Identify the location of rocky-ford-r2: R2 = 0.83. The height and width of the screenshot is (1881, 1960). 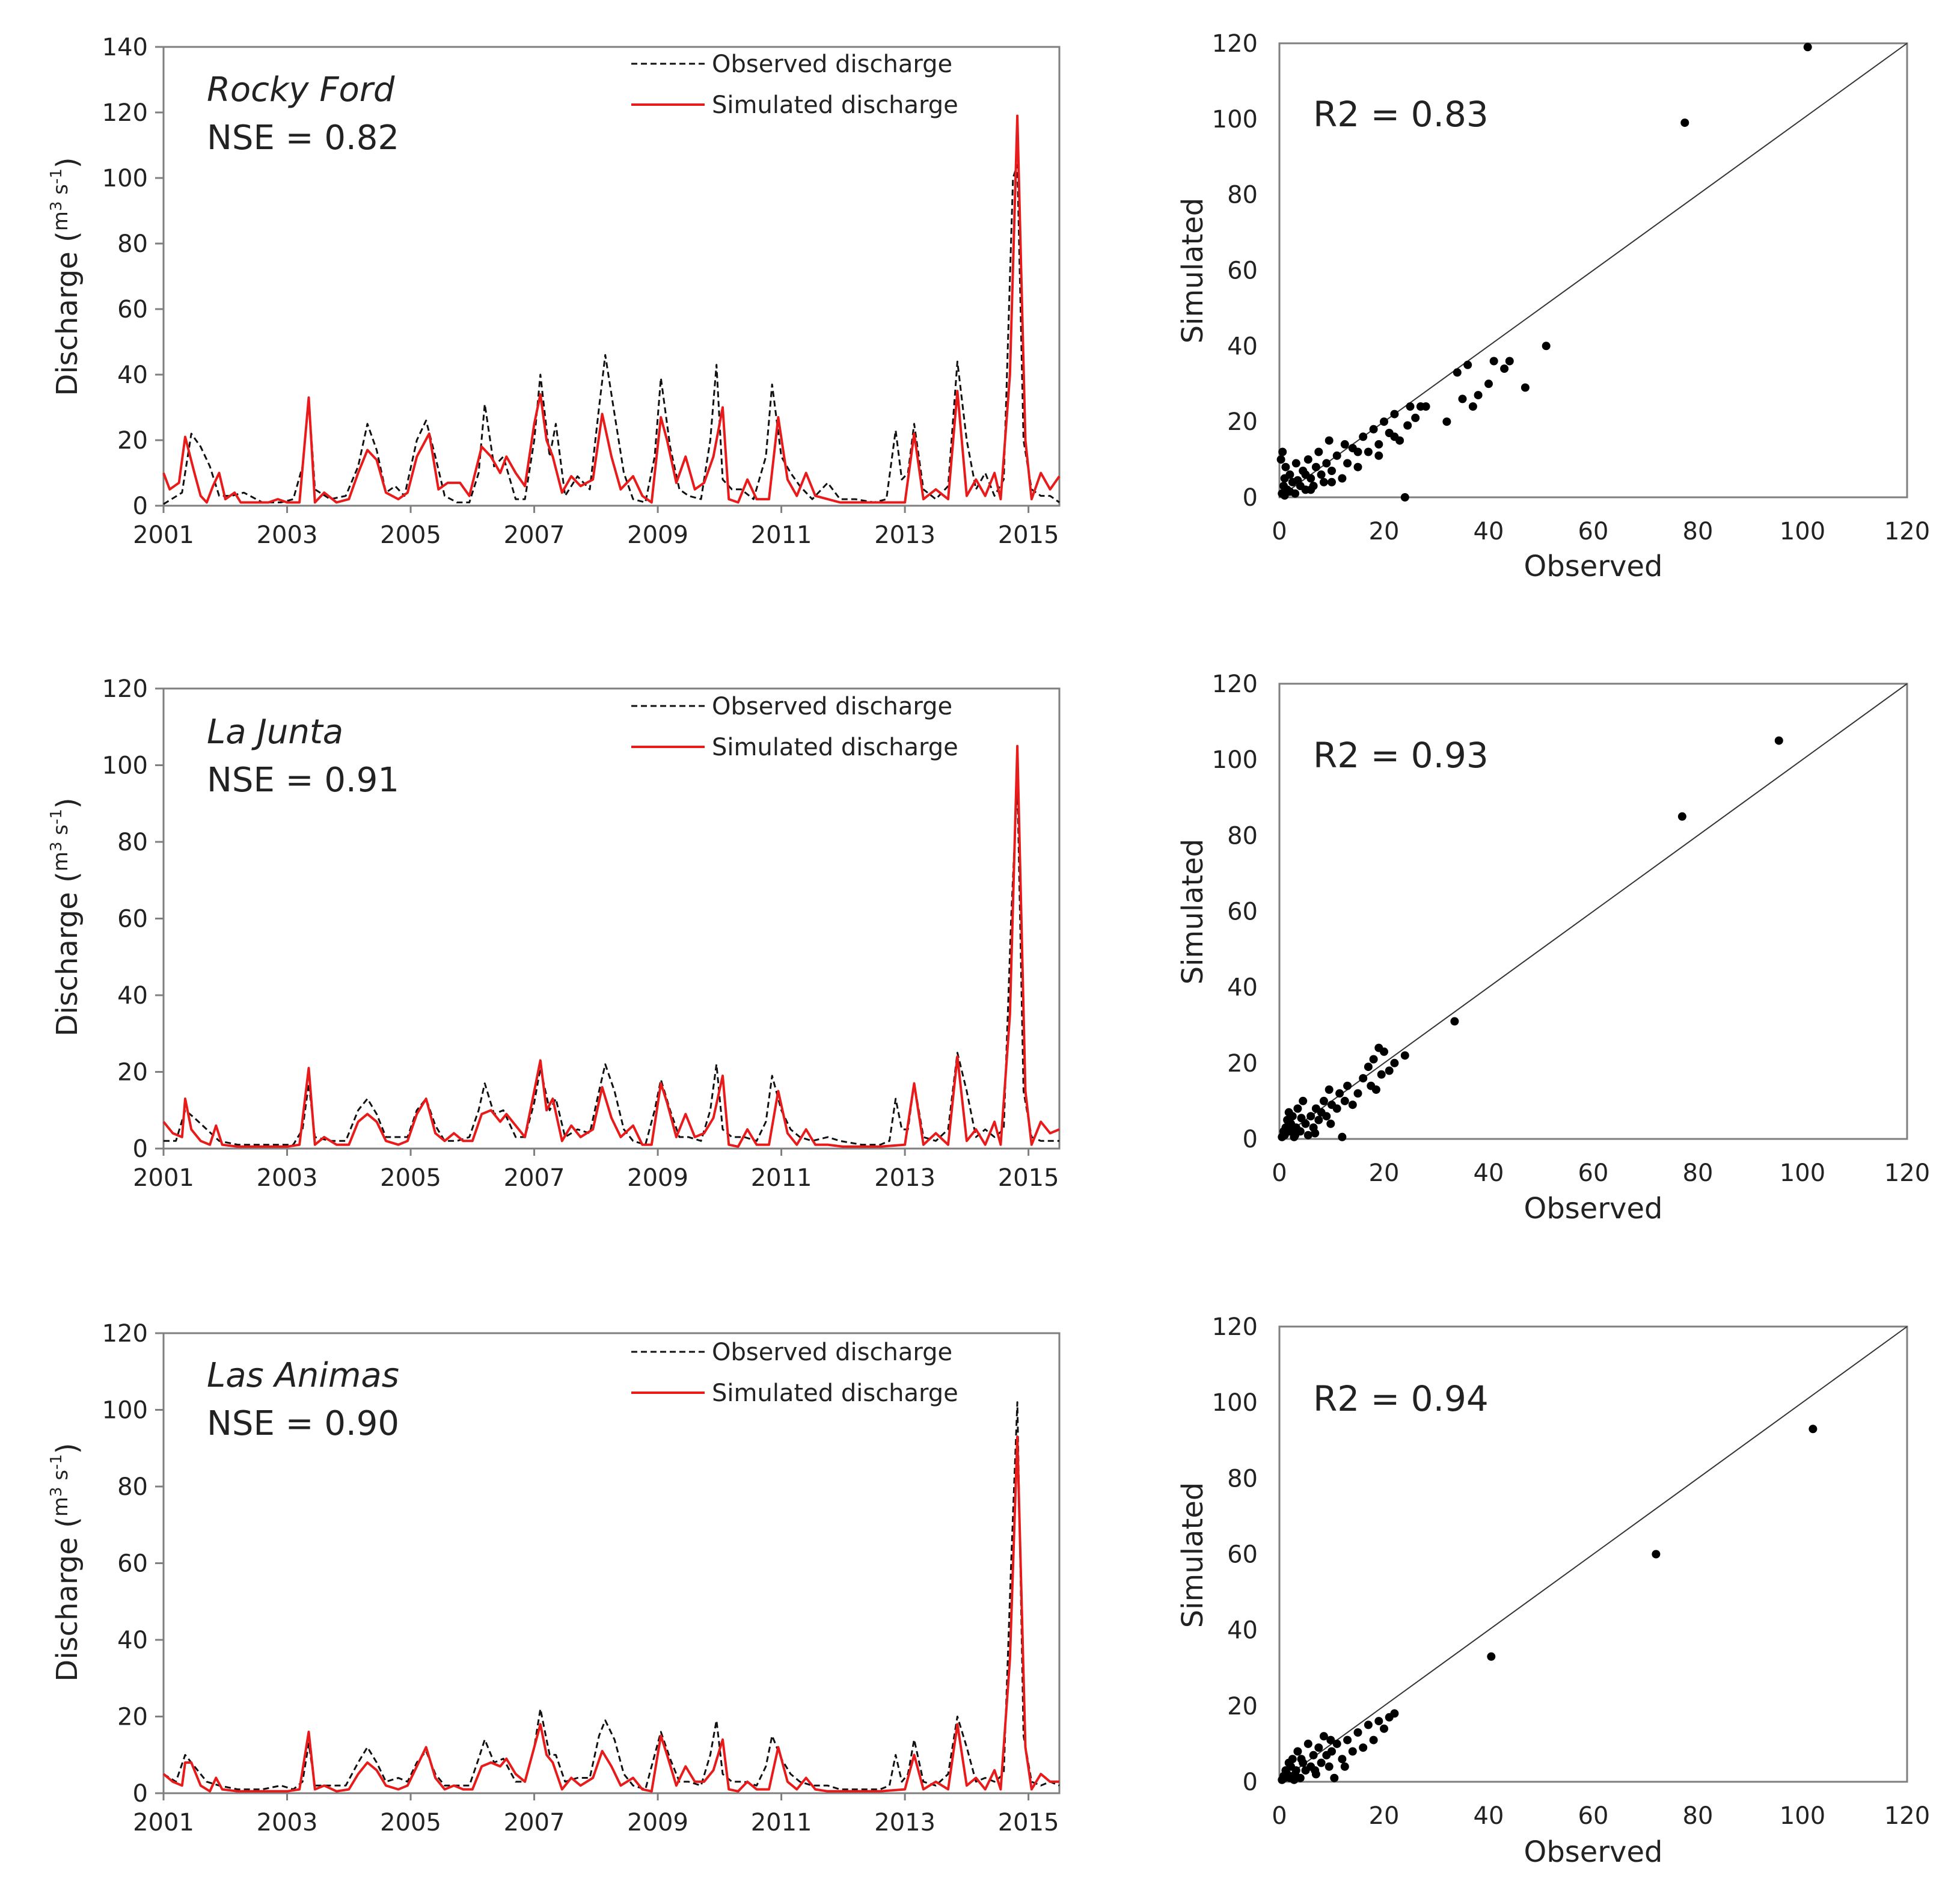
(1401, 114).